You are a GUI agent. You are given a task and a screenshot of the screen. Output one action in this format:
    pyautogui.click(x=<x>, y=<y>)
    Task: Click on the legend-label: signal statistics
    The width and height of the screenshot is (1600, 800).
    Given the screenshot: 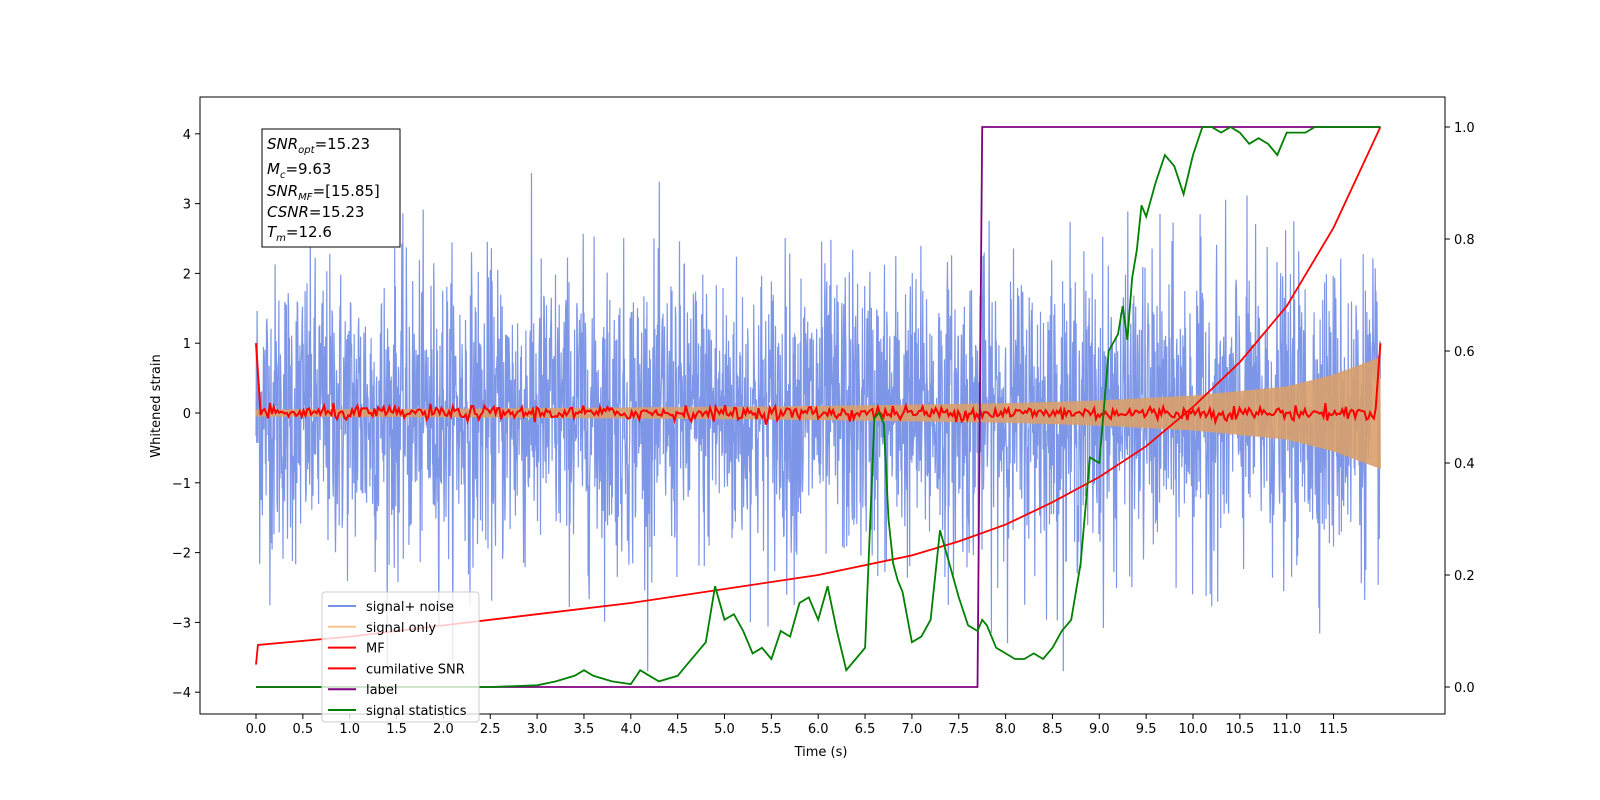 What is the action you would take?
    pyautogui.click(x=416, y=711)
    